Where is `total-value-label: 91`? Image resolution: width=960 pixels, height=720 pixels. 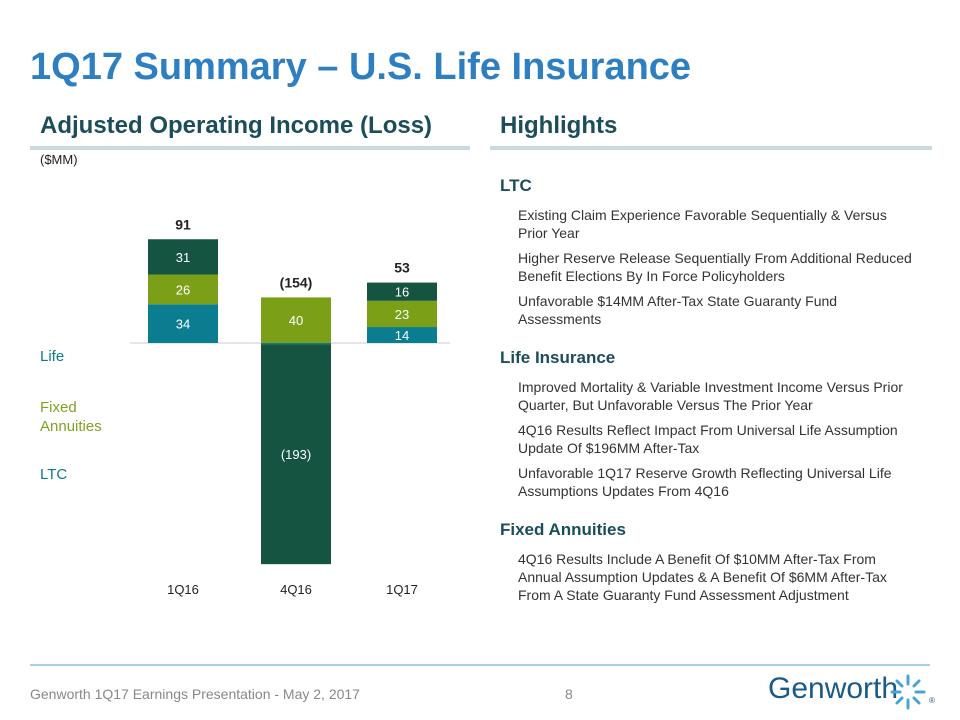 total-value-label: 91 is located at coordinates (183, 224).